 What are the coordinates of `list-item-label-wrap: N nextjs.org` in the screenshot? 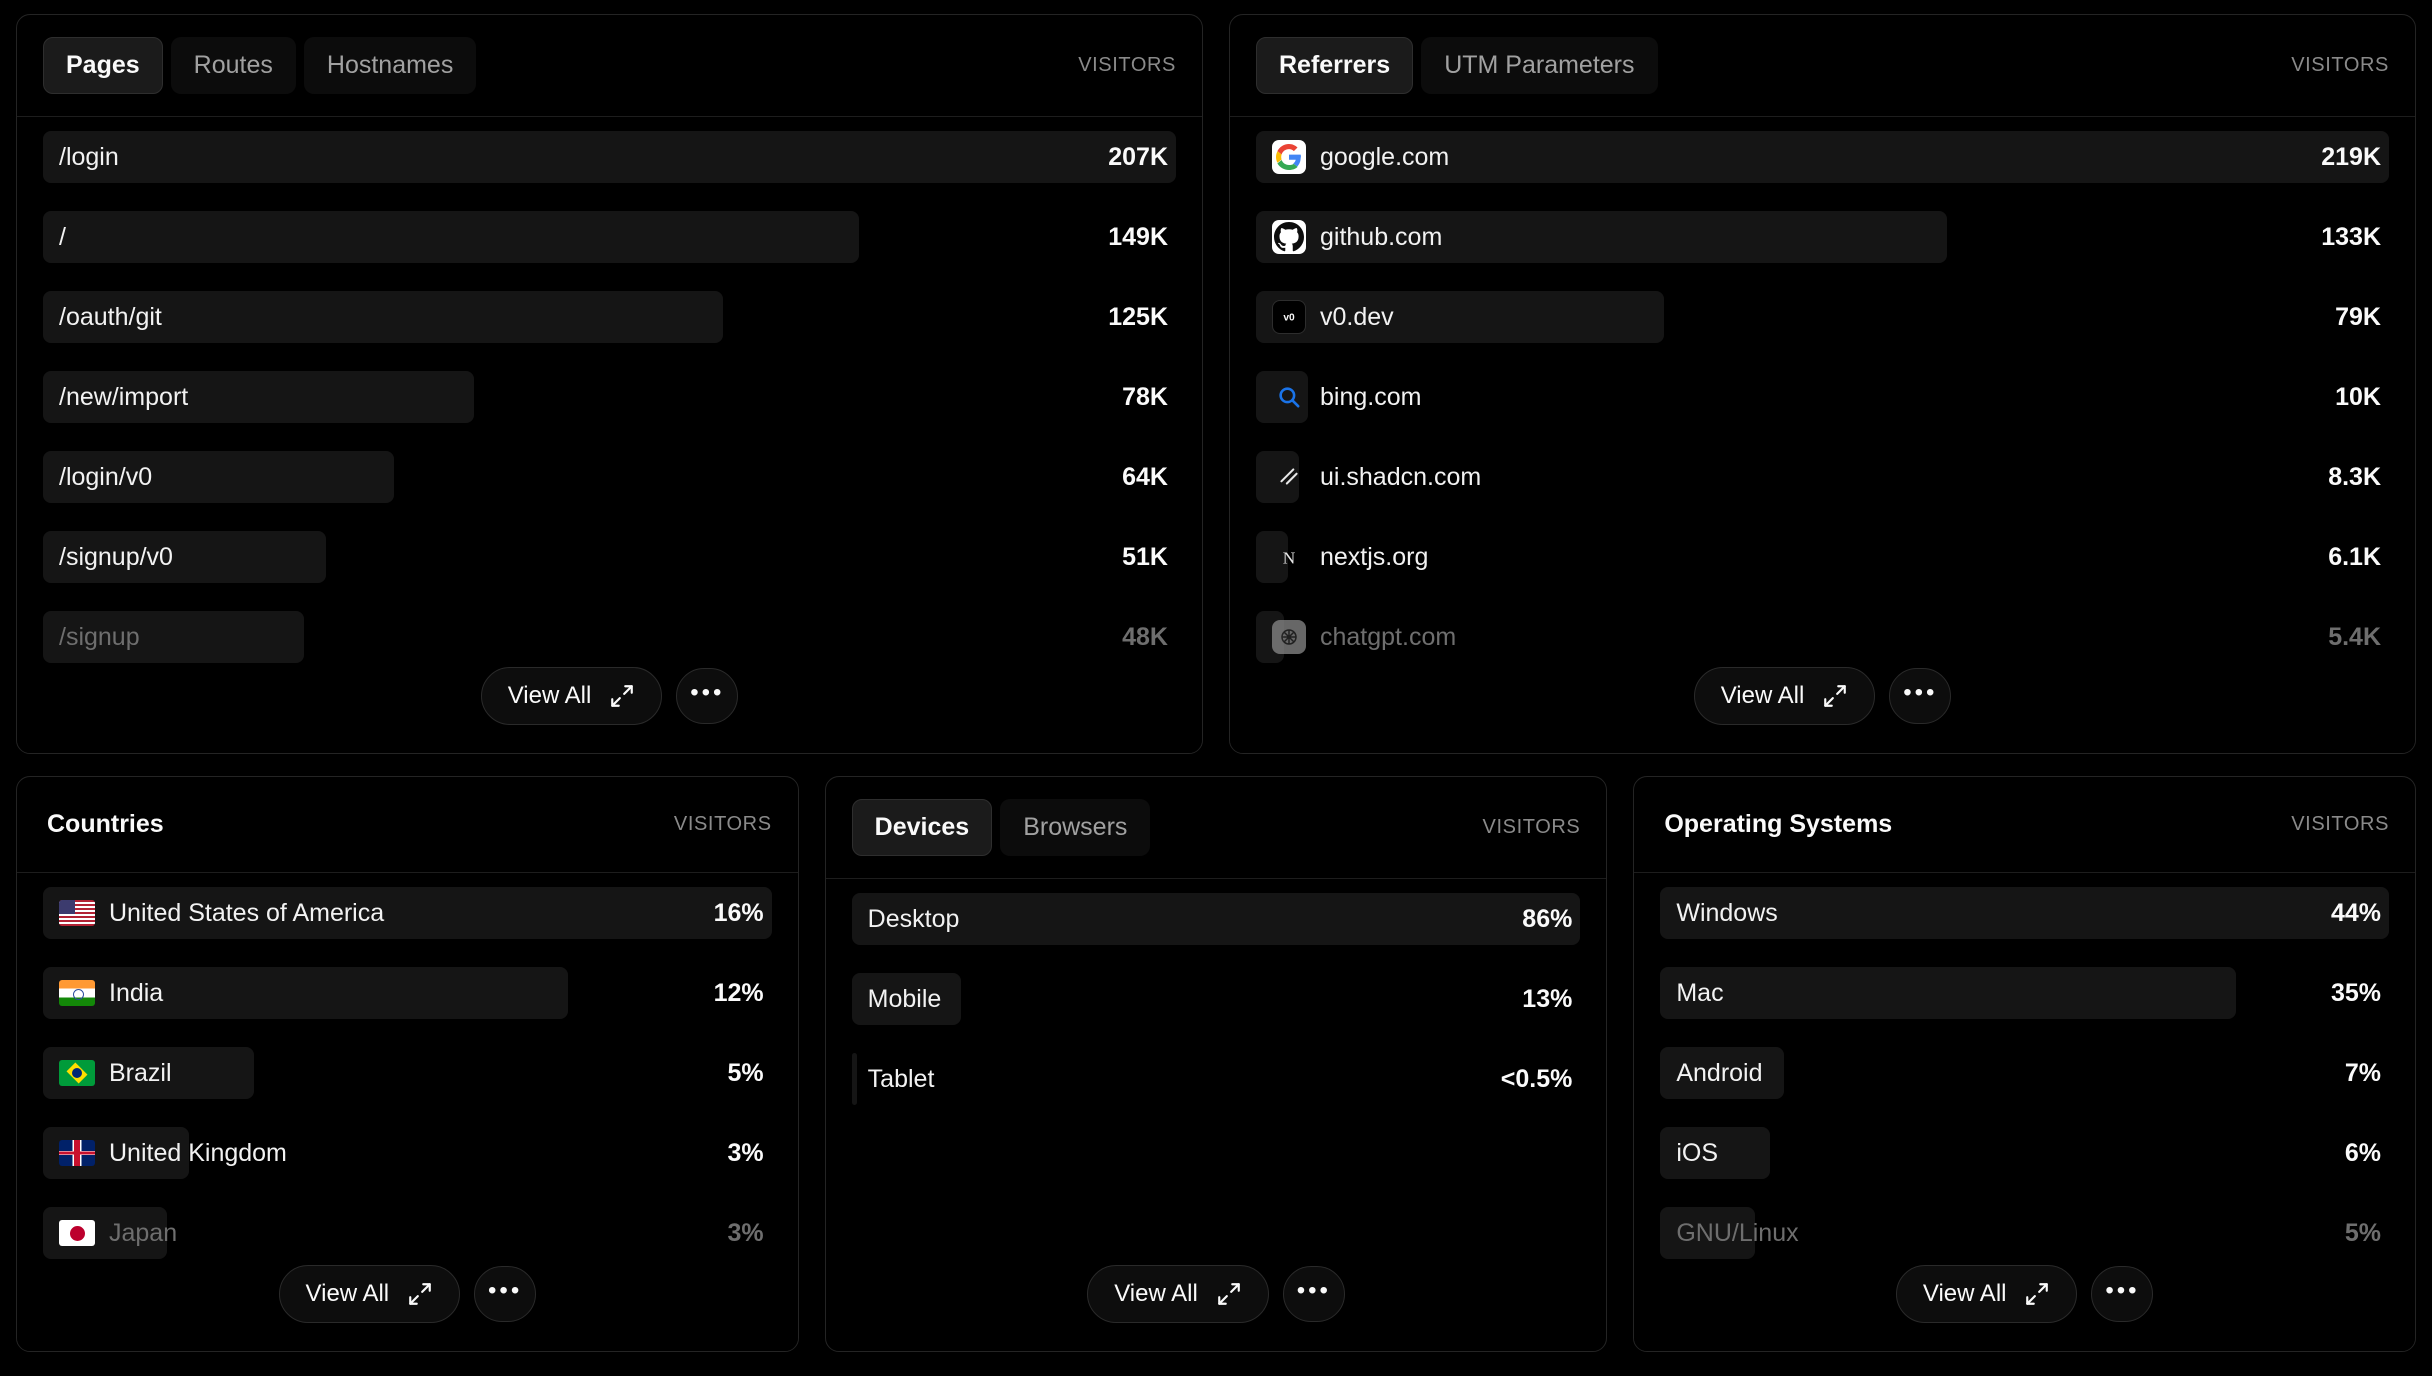 It's located at (1342, 557).